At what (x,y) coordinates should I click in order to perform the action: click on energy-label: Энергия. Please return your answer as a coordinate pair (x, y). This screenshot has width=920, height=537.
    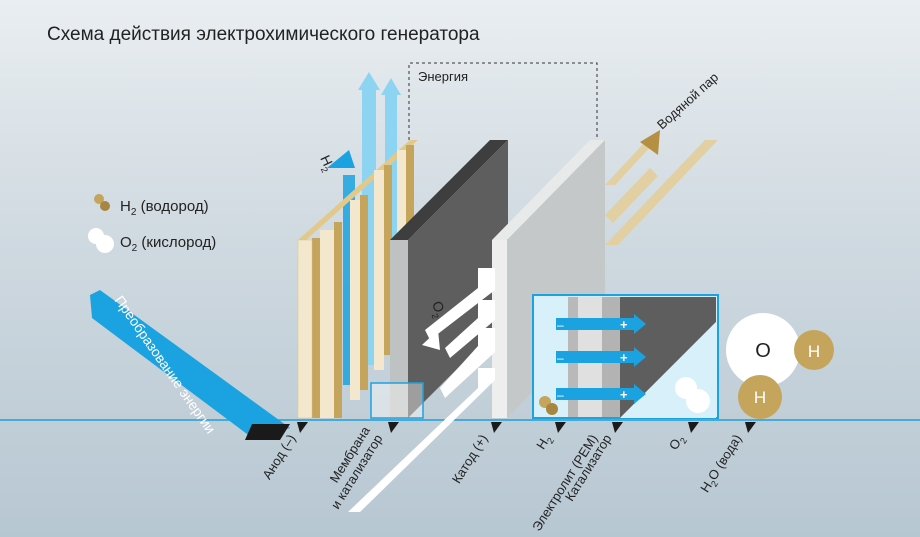
    Looking at the image, I should click on (443, 76).